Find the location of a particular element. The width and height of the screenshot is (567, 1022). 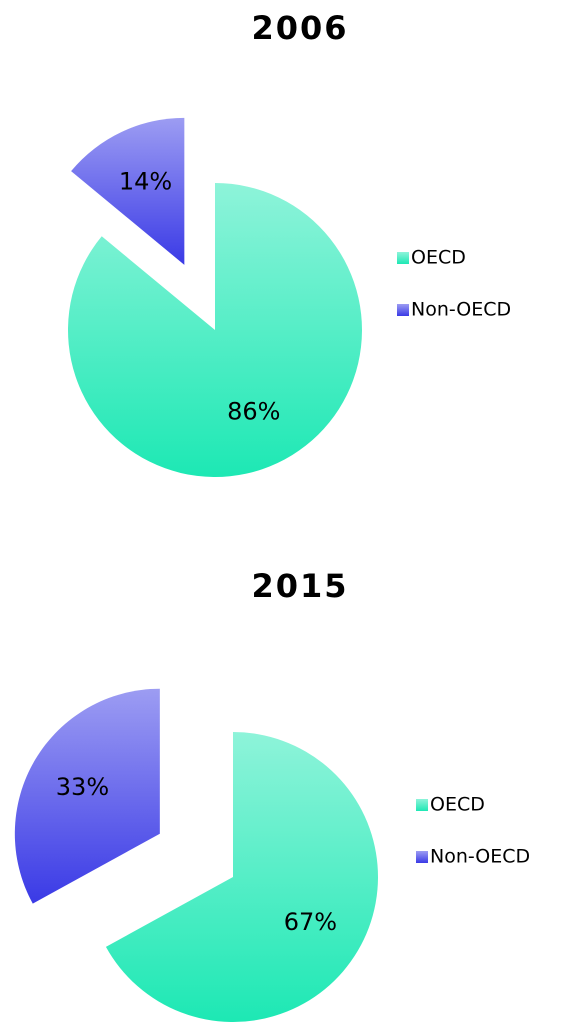

data-label: 14% is located at coordinates (145, 181).